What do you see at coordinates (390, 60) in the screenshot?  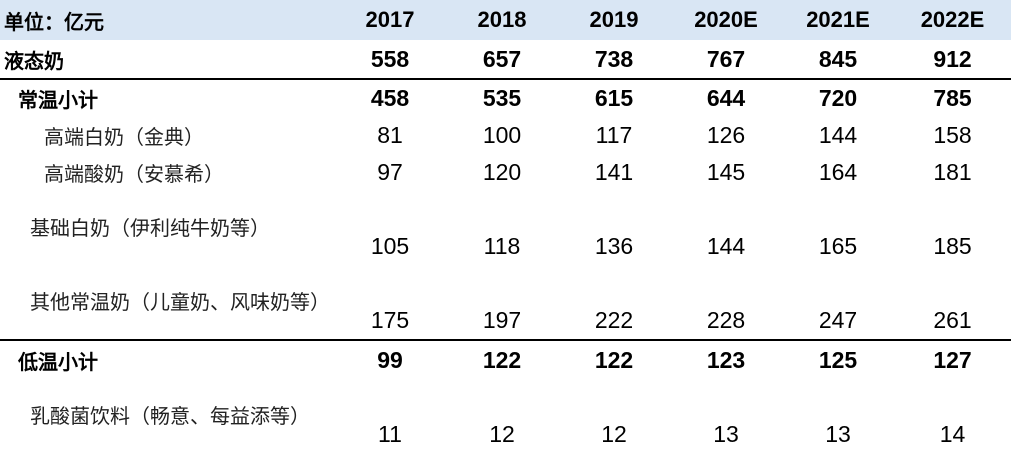 I see `table-cell: 558` at bounding box center [390, 60].